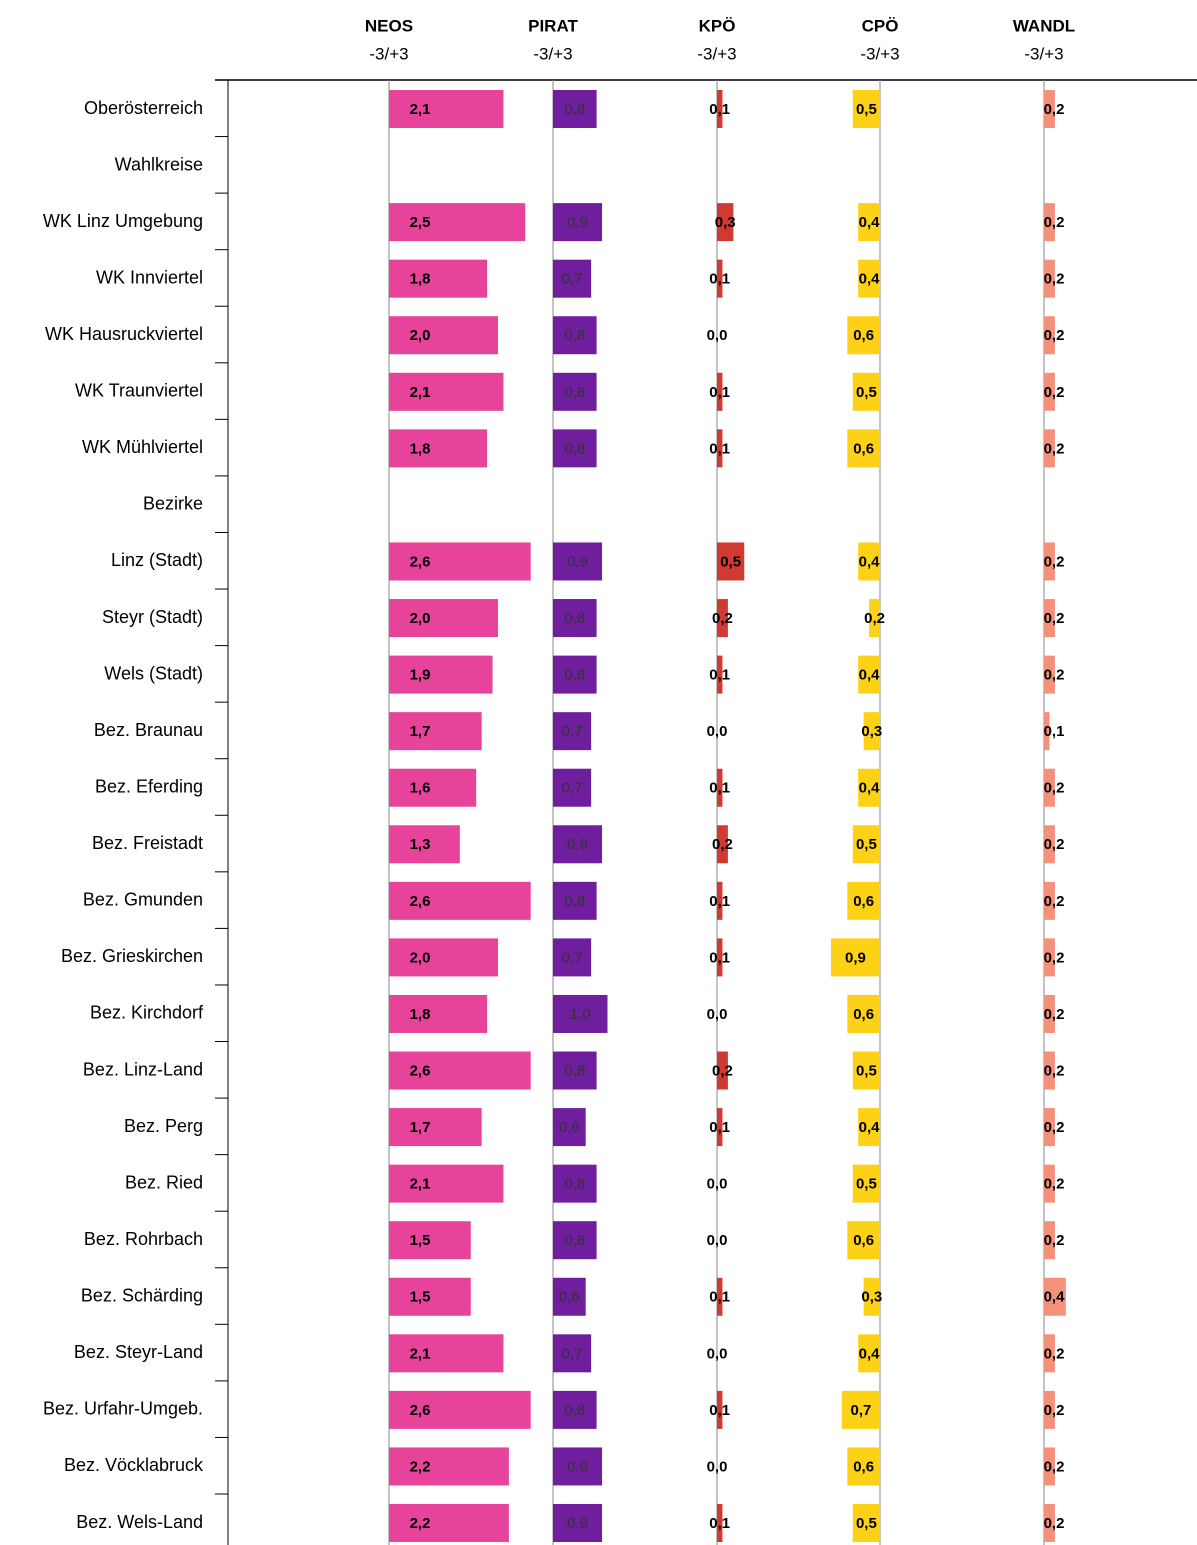 This screenshot has height=1545, width=1197. What do you see at coordinates (143, 1239) in the screenshot?
I see `category-label: Bez. Rohrbach` at bounding box center [143, 1239].